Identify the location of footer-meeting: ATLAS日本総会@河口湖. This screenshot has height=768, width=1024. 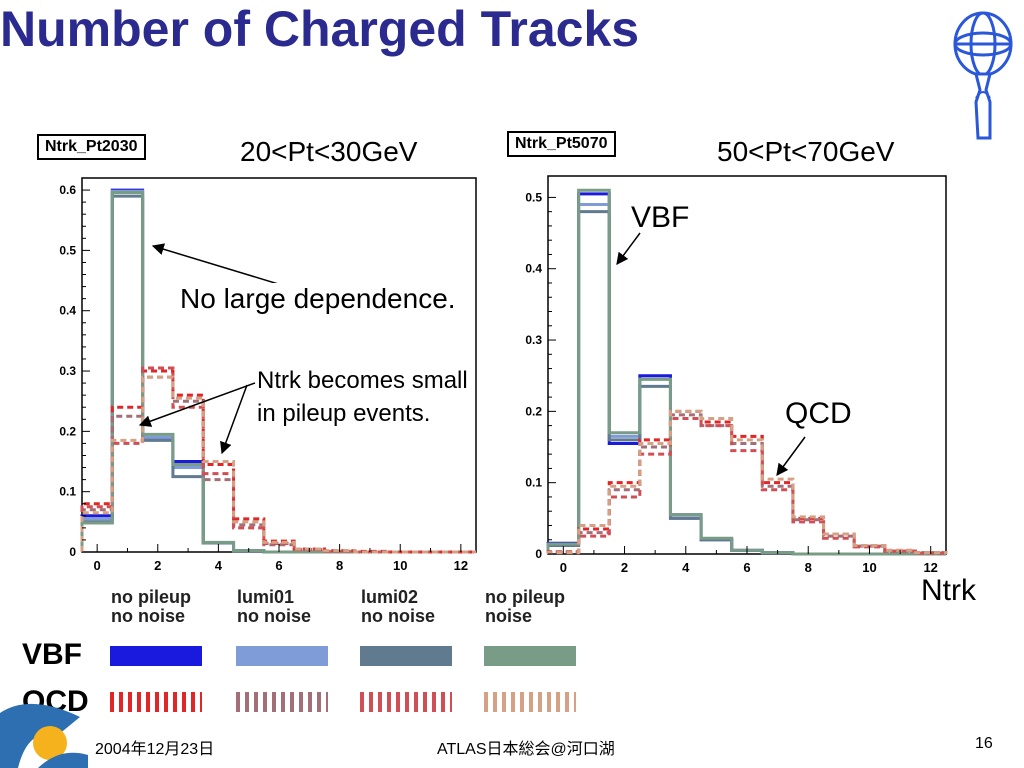
(526, 749).